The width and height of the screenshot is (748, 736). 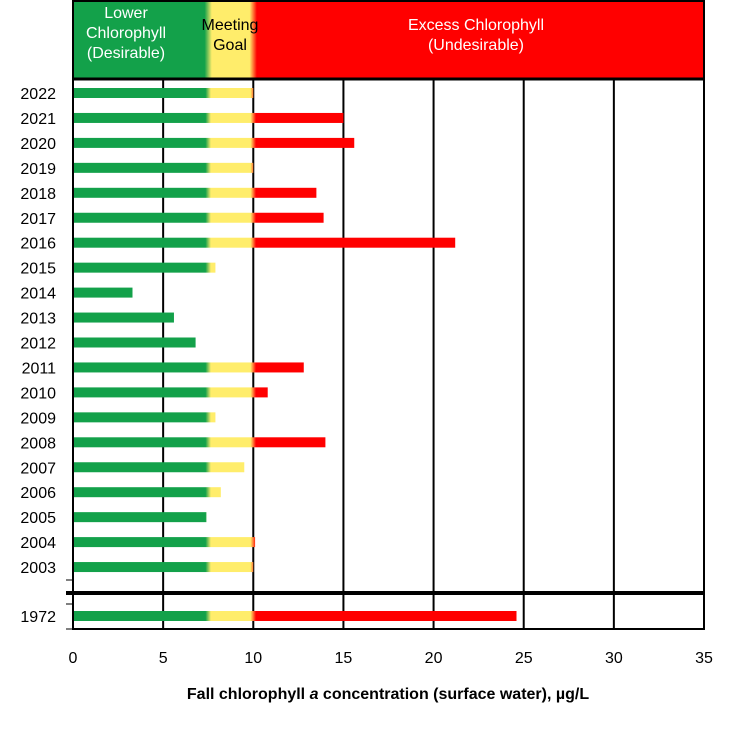 I want to click on zone-label-2-line-1: (Undesirable), so click(x=476, y=45).